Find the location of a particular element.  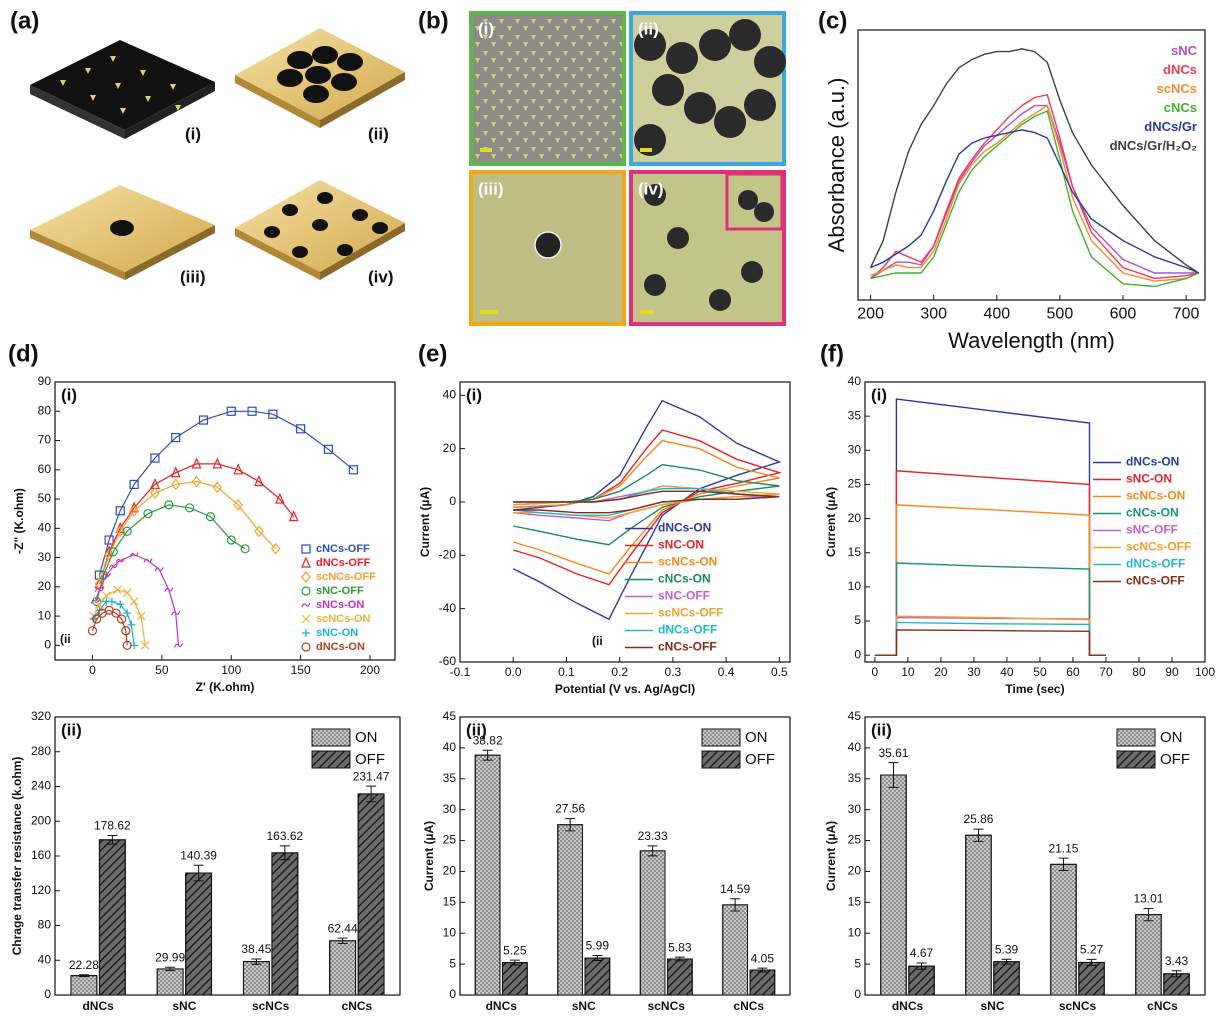

value-label: 163.62 is located at coordinates (285, 836).